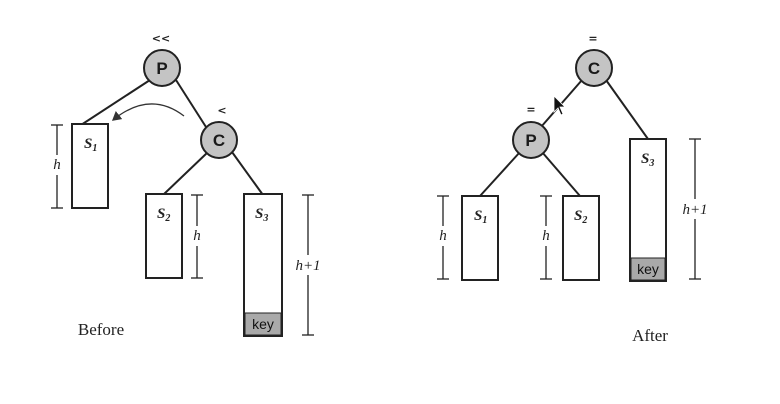 This screenshot has width=780, height=404. Describe the element at coordinates (185, 173) in the screenshot. I see `edge-c-s2` at that location.